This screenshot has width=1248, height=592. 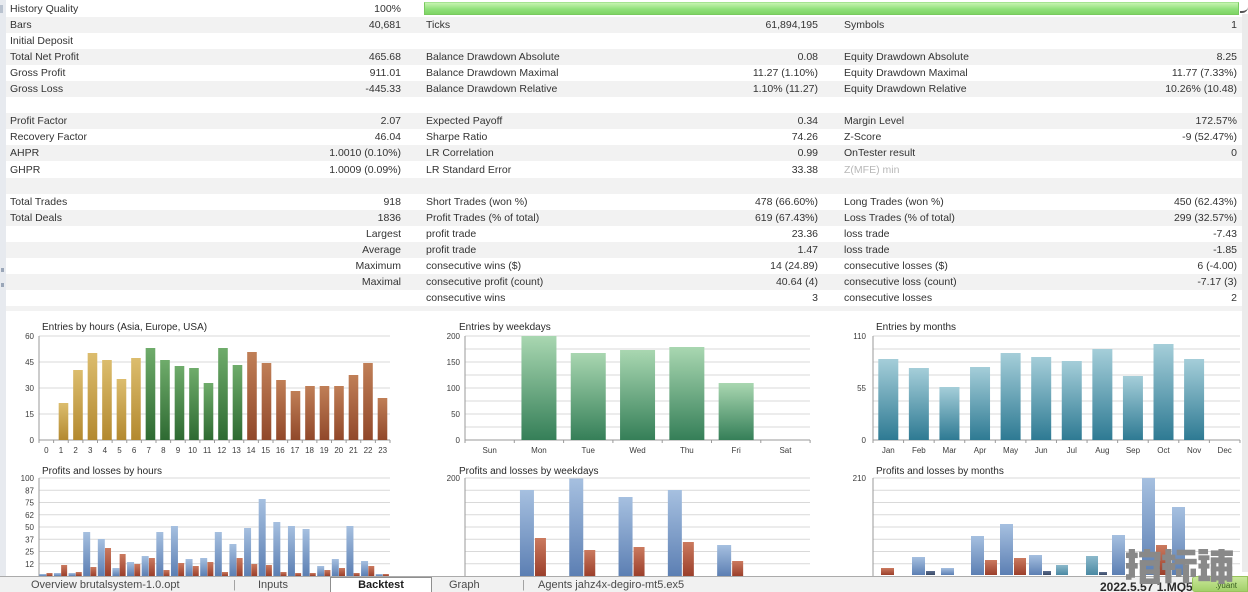 What do you see at coordinates (589, 450) in the screenshot?
I see `svg-text: Tue` at bounding box center [589, 450].